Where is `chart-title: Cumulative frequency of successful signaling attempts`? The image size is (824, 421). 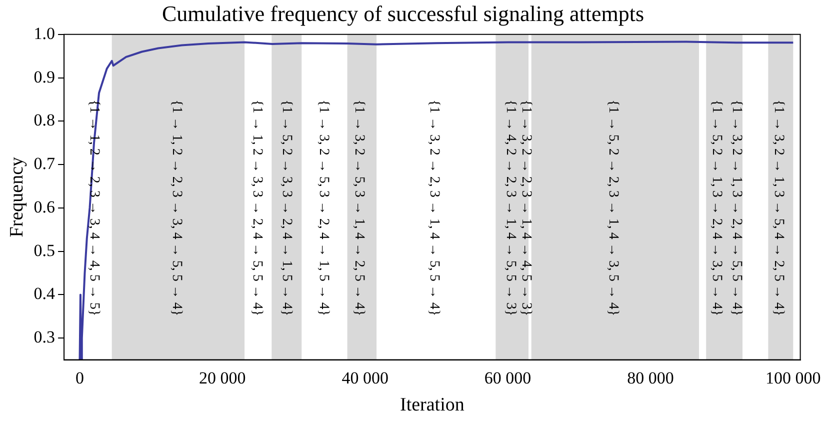 chart-title: Cumulative frequency of successful signaling attempts is located at coordinates (403, 13).